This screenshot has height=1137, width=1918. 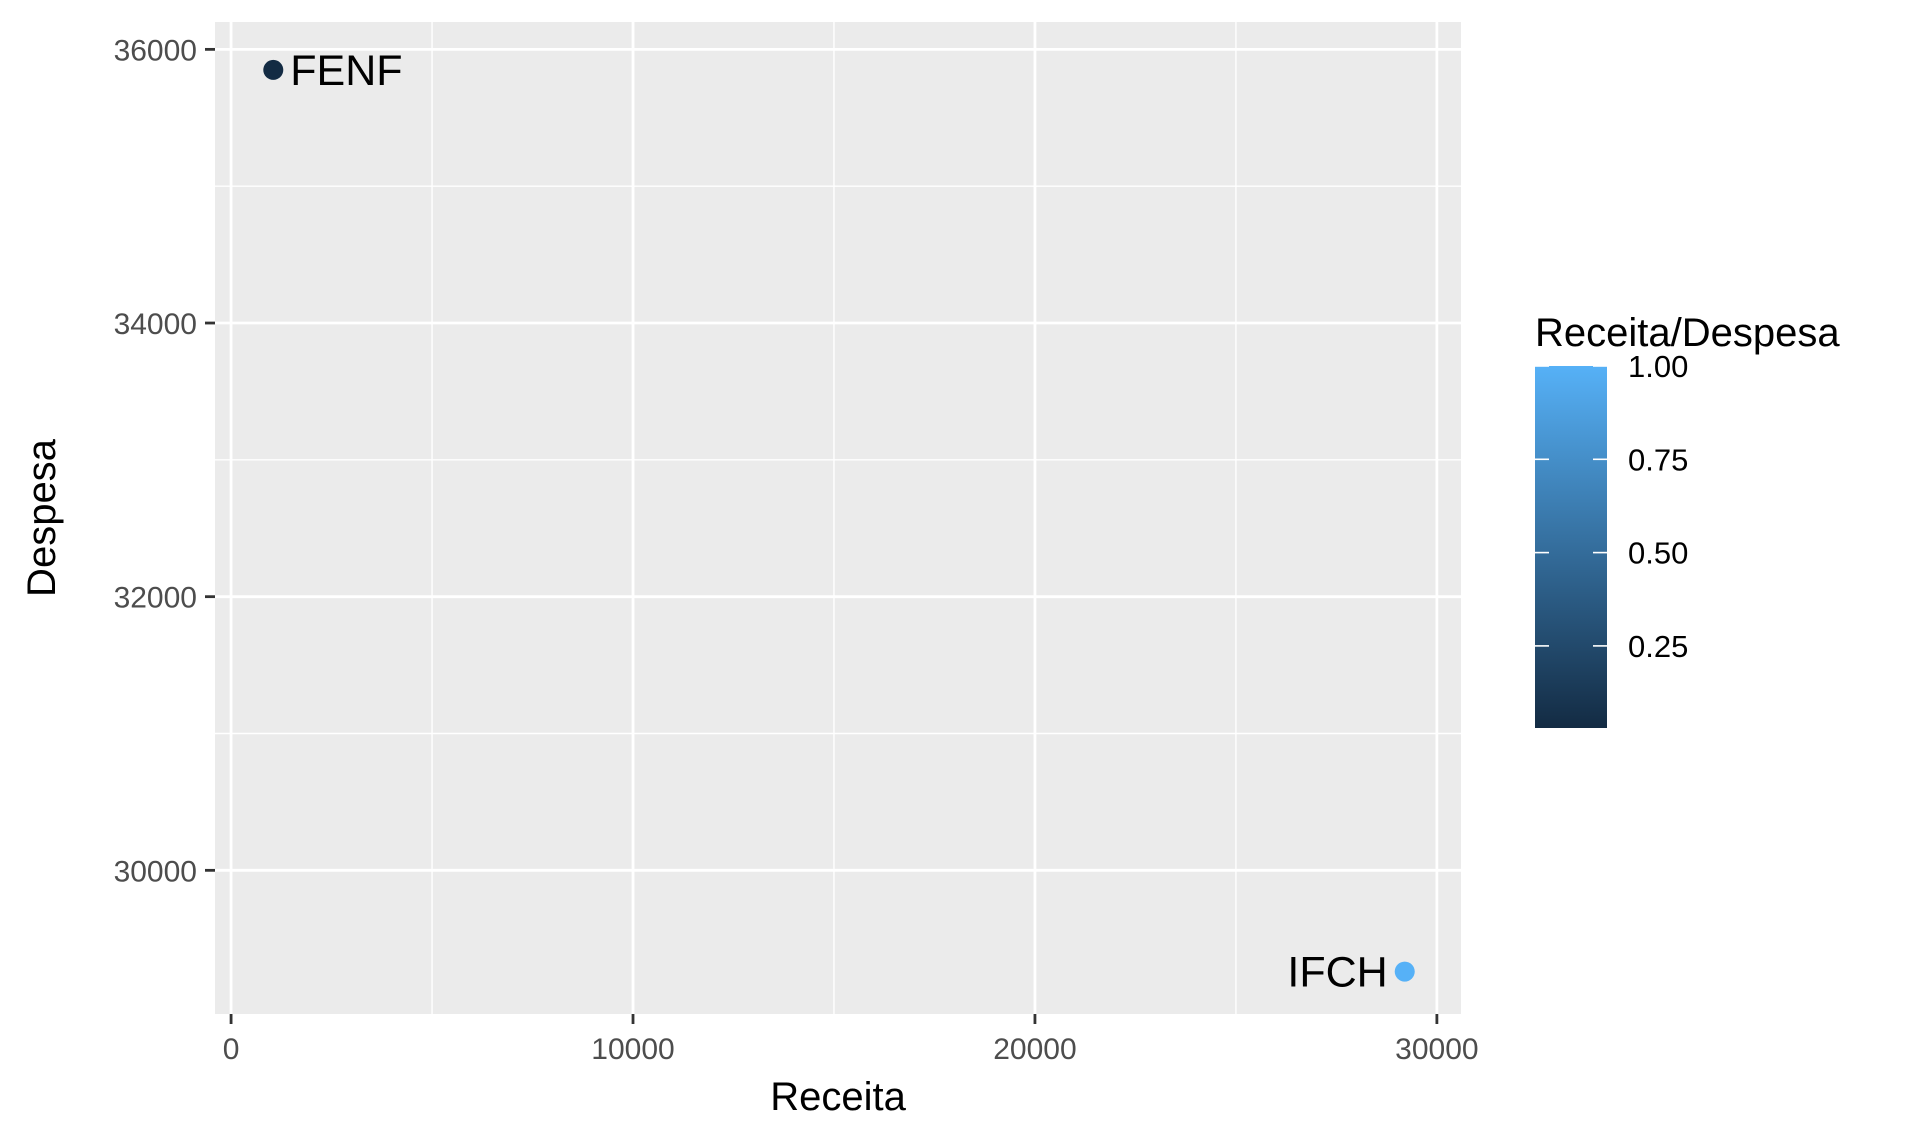 What do you see at coordinates (632, 1049) in the screenshot?
I see `x-tick-label: 10000` at bounding box center [632, 1049].